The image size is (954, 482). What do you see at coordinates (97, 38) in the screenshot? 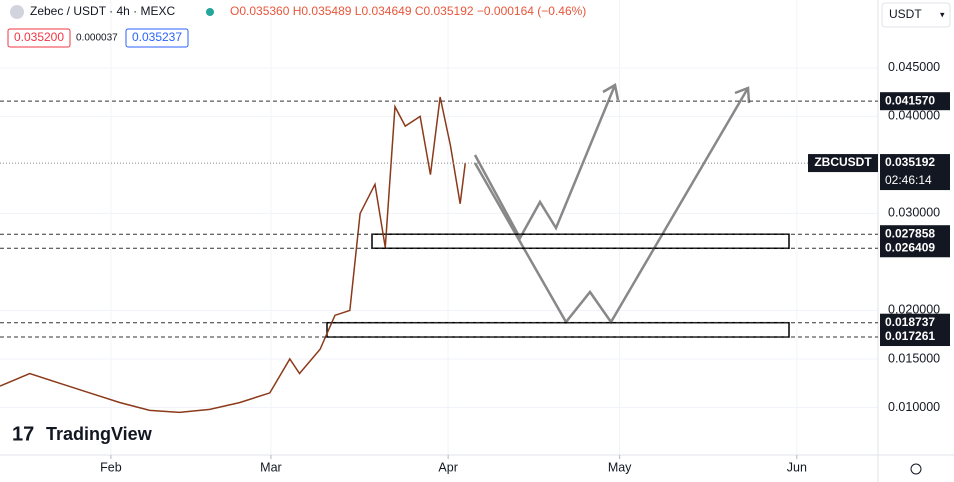
I see `spread: 0.000037` at bounding box center [97, 38].